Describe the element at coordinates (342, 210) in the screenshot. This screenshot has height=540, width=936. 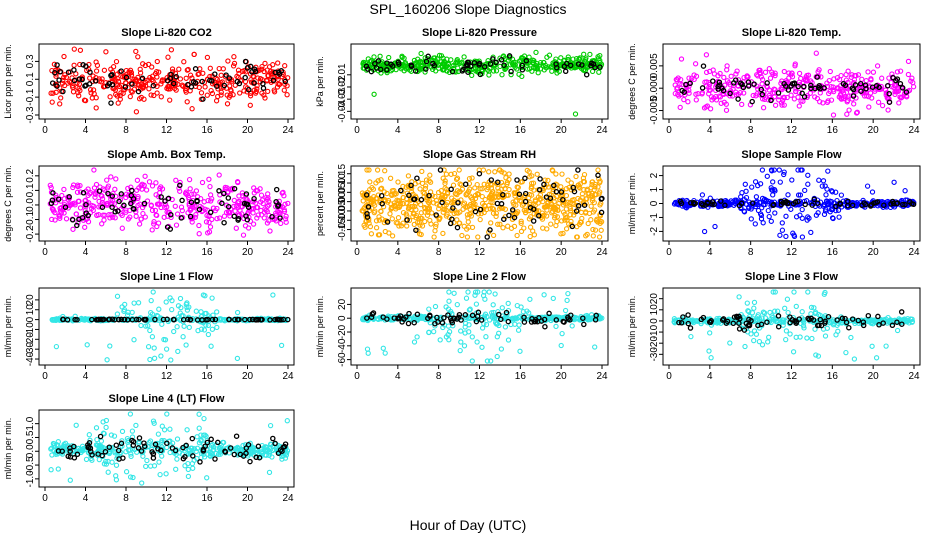
I see `y-tick-label: -0.05` at that location.